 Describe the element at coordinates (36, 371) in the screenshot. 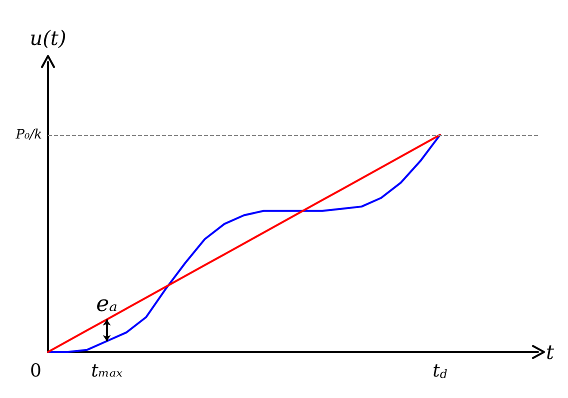

I see `text: 0` at that location.